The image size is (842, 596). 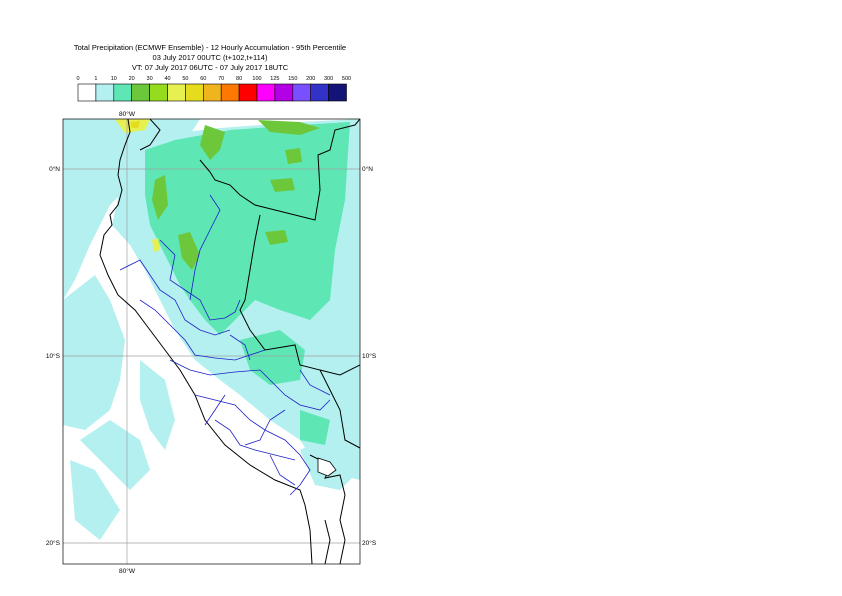 I want to click on legend-label: 60, so click(x=203, y=79).